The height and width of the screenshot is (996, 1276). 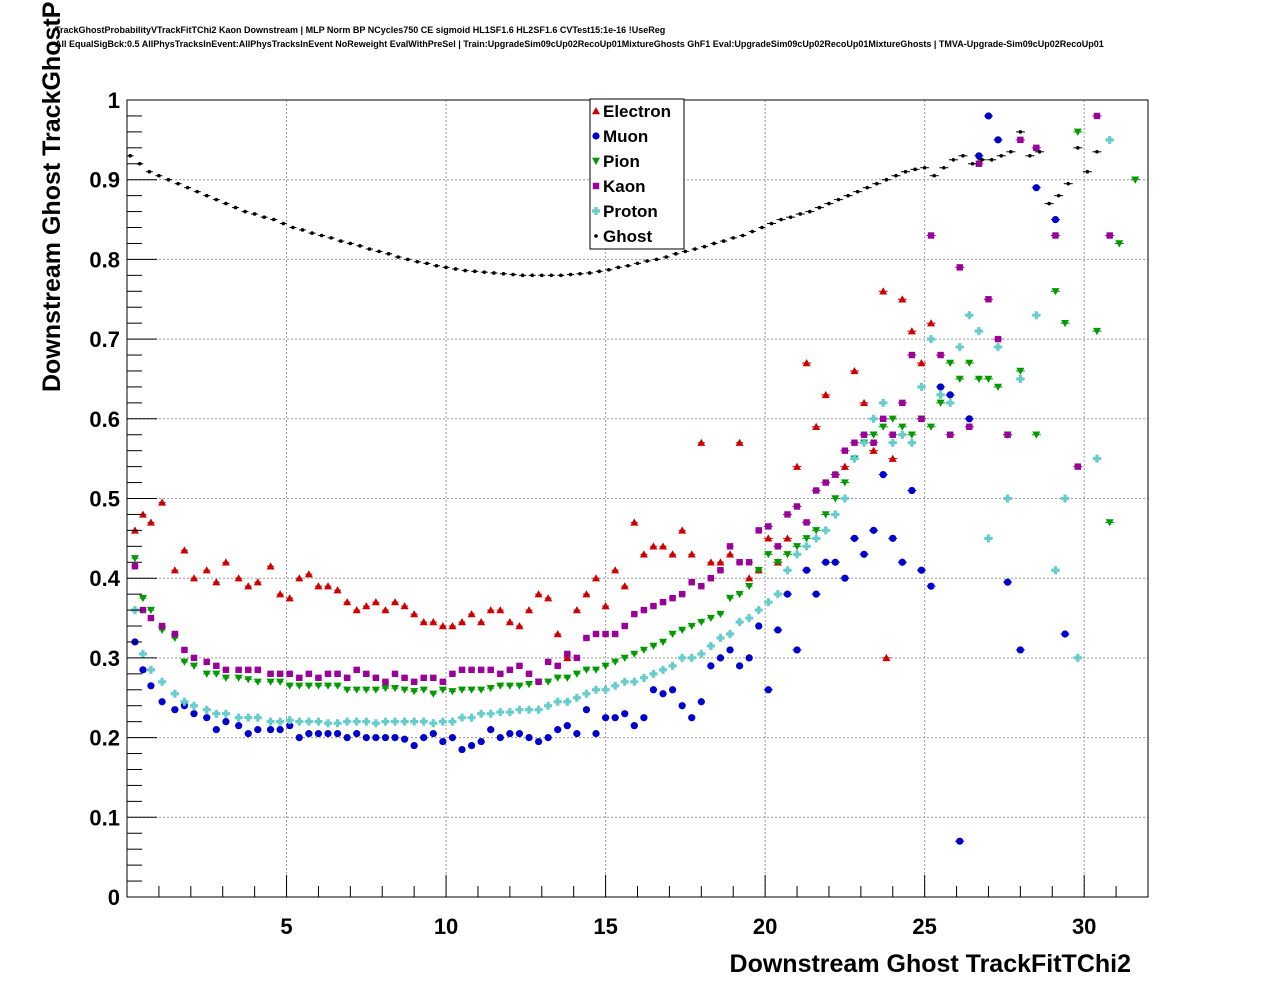 What do you see at coordinates (286, 926) in the screenshot?
I see `x-tick-label: 5` at bounding box center [286, 926].